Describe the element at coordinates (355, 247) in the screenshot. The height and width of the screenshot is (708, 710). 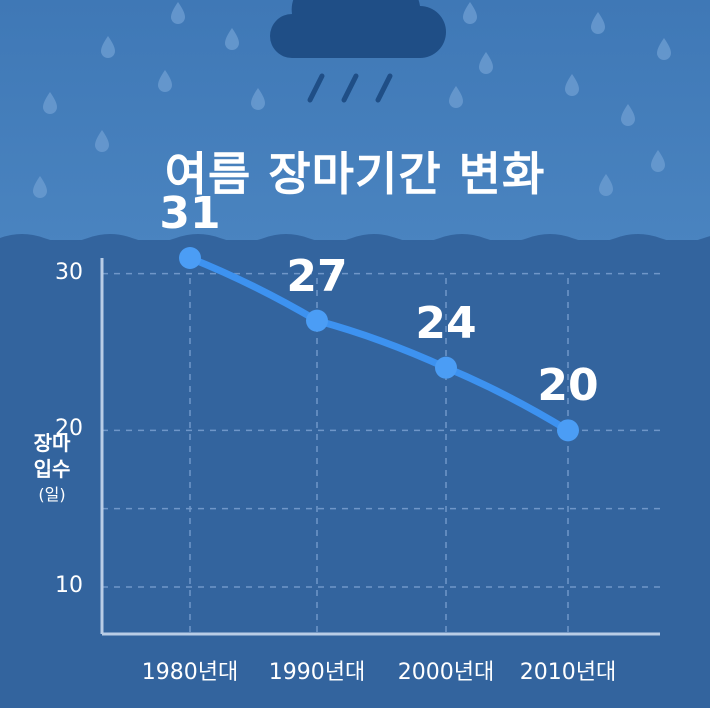
I see `wave-divider` at that location.